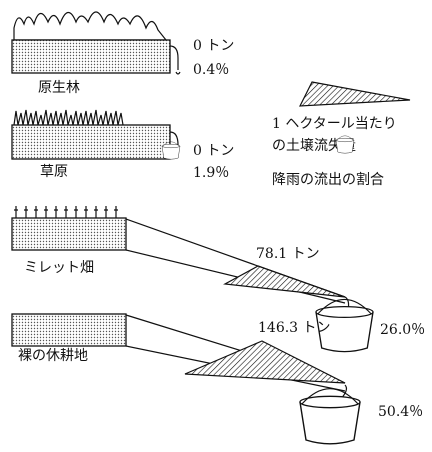 This screenshot has height=452, width=432. Describe the element at coordinates (334, 124) in the screenshot. I see `legend-soil-loss: 1 ヘクタール当たり` at that location.